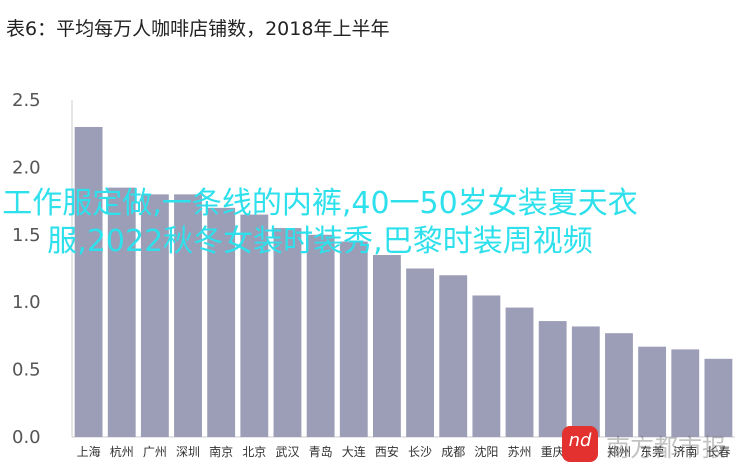 This screenshot has height=474, width=750. What do you see at coordinates (666, 448) in the screenshot?
I see `watermark-text: 南方都市报` at bounding box center [666, 448].